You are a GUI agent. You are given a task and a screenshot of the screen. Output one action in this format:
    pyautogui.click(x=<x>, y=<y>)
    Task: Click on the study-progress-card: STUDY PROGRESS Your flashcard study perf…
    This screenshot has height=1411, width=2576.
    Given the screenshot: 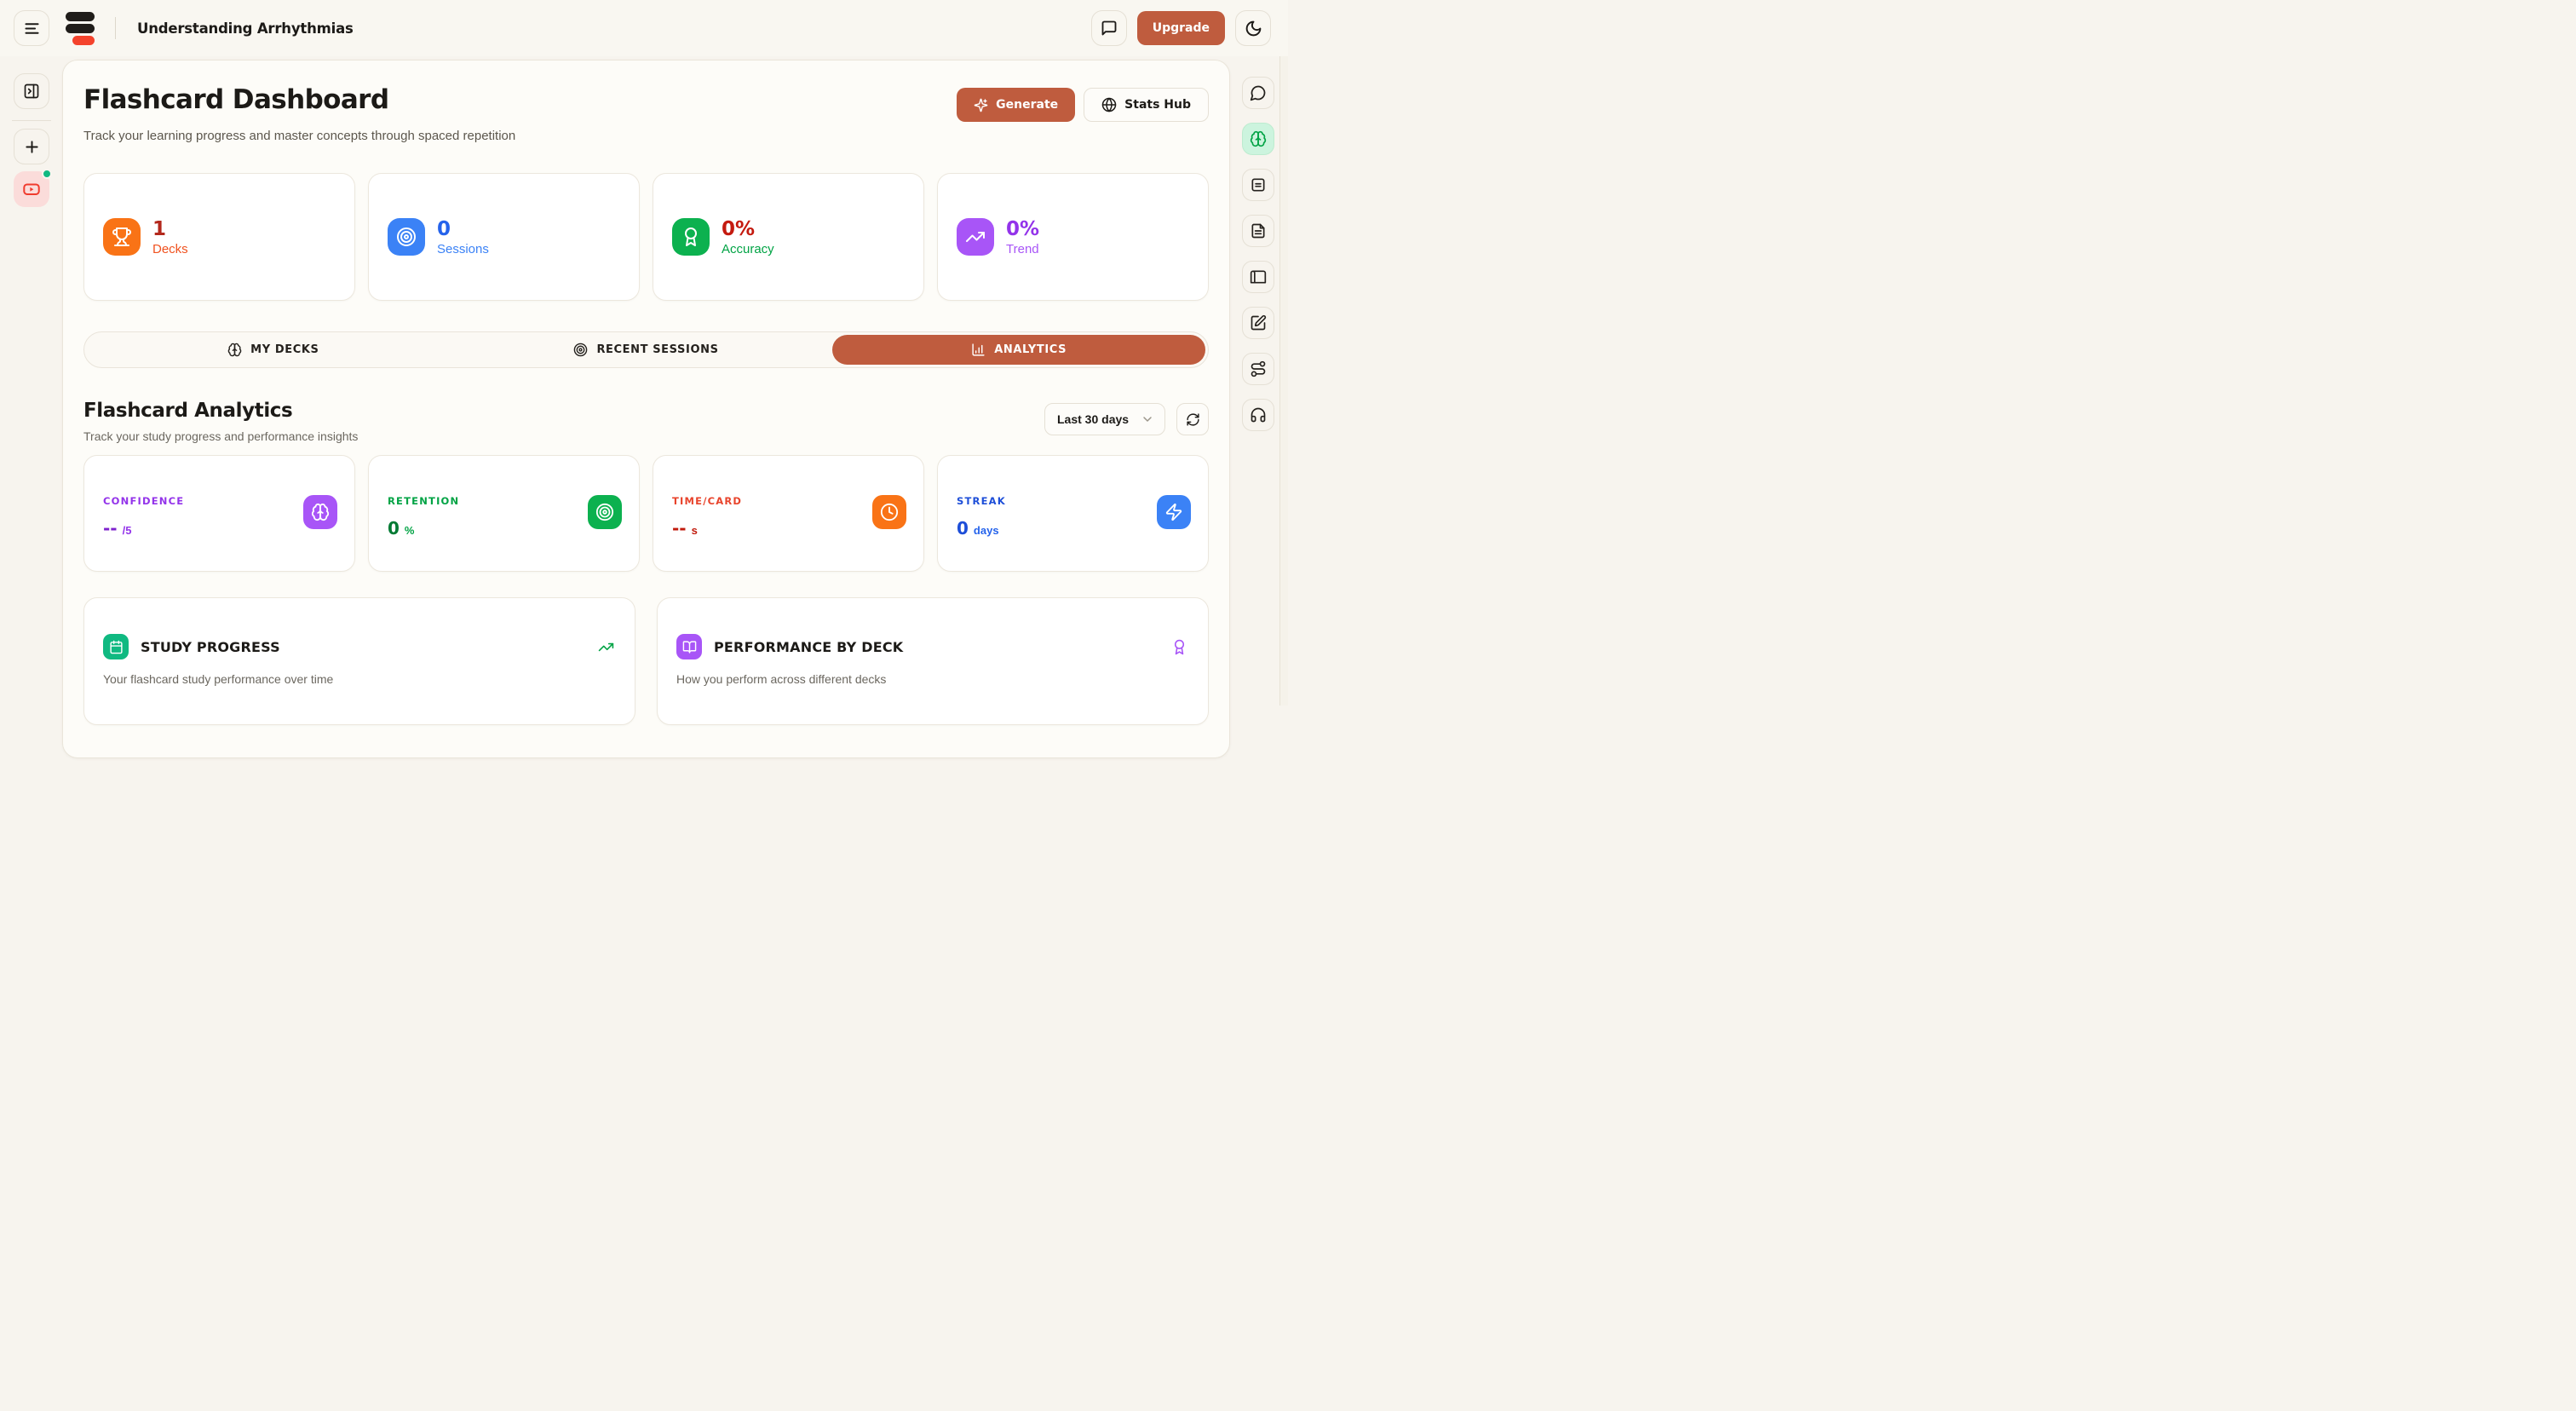 What is the action you would take?
    pyautogui.click(x=359, y=661)
    